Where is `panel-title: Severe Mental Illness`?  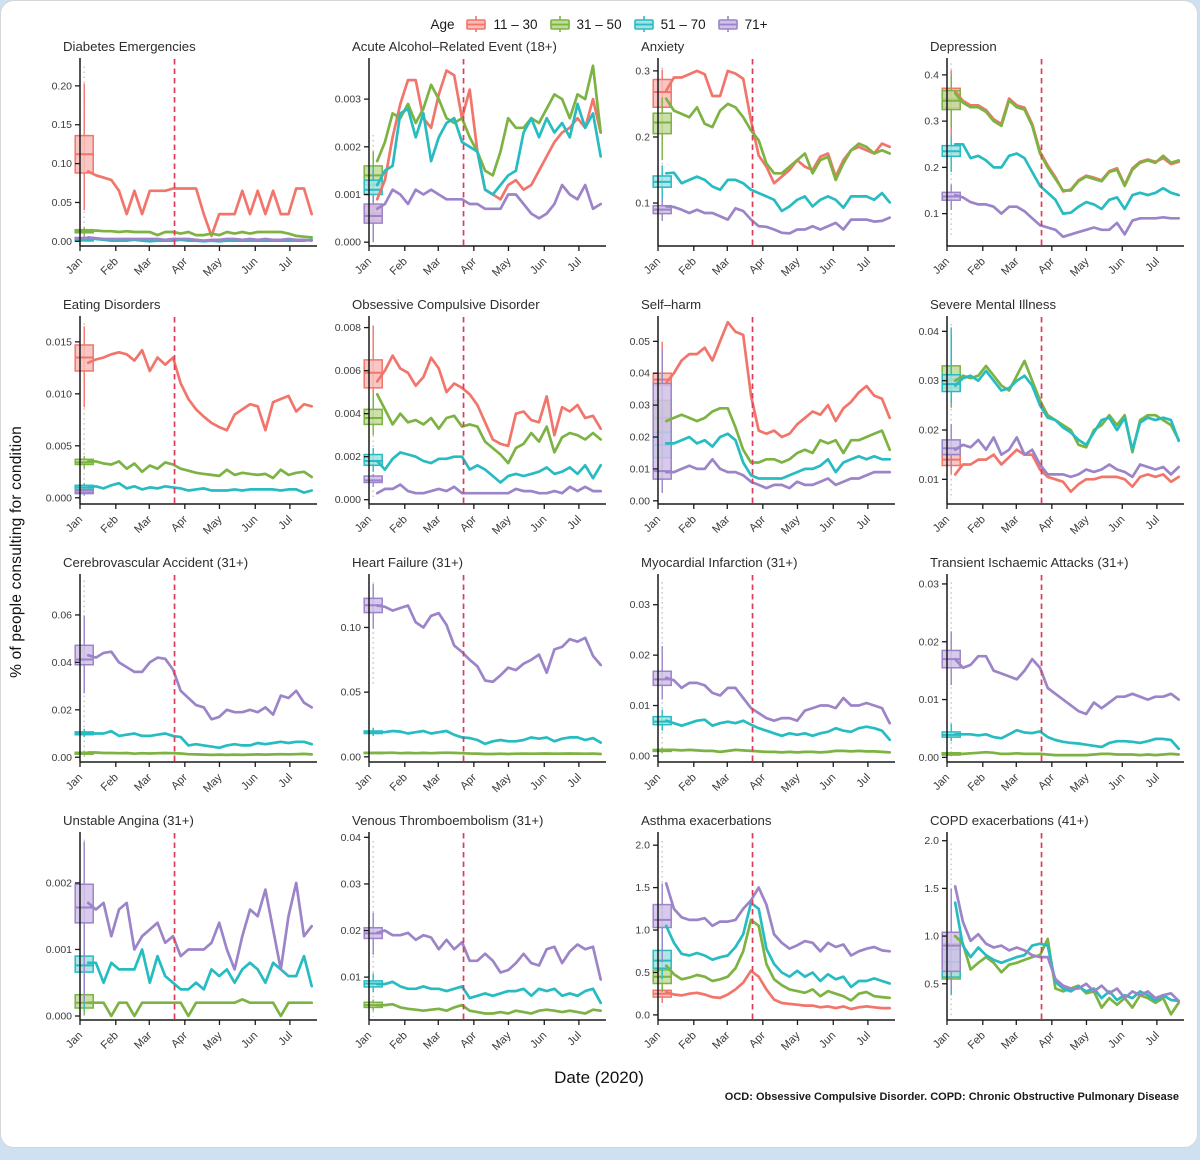
panel-title: Severe Mental Illness is located at coordinates (993, 304).